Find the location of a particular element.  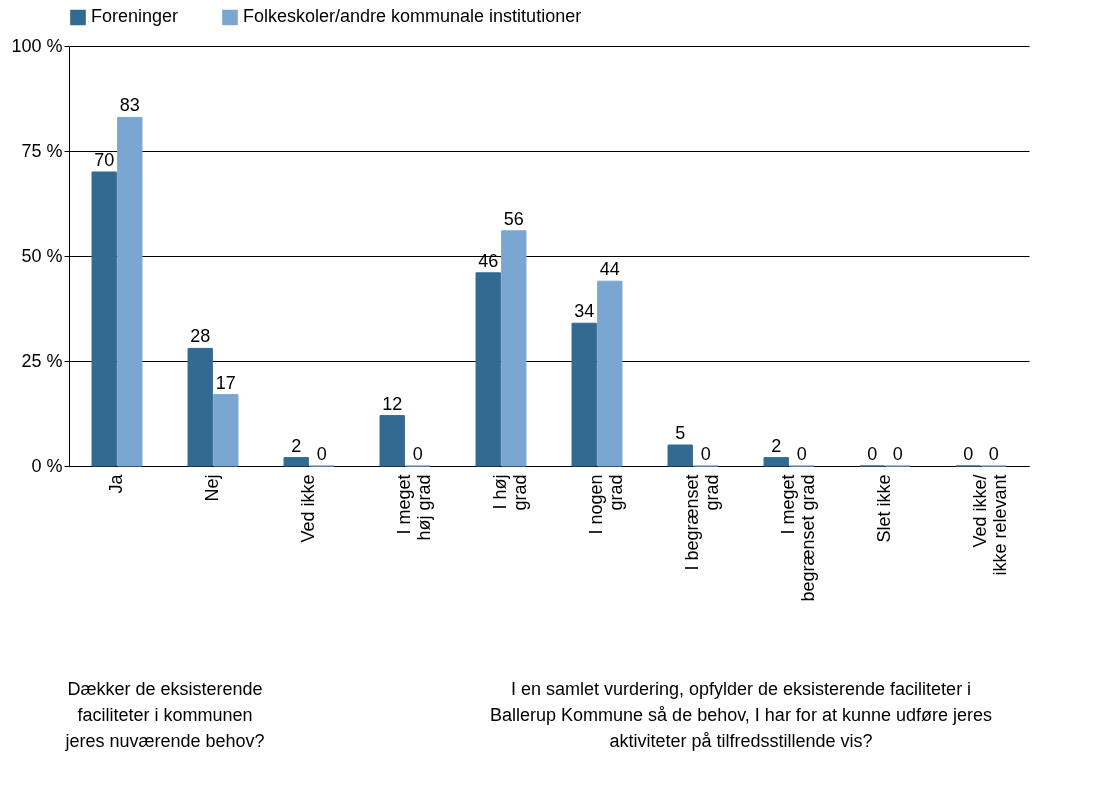

data-label: 56 is located at coordinates (513, 218).